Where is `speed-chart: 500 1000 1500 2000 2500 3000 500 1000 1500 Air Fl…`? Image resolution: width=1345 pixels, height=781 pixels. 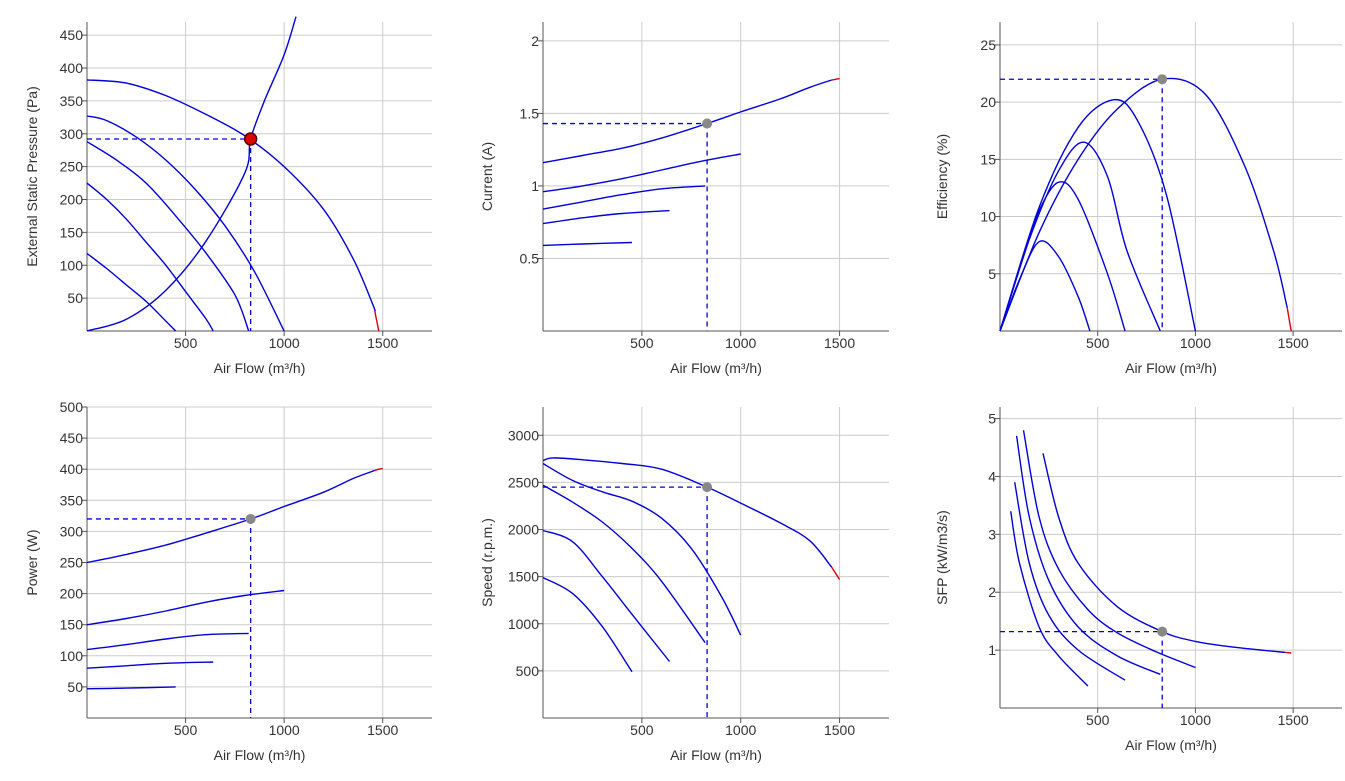
speed-chart: 500 1000 1500 2000 2500 3000 500 1000 1500 Air Fl… is located at coordinates (684, 585).